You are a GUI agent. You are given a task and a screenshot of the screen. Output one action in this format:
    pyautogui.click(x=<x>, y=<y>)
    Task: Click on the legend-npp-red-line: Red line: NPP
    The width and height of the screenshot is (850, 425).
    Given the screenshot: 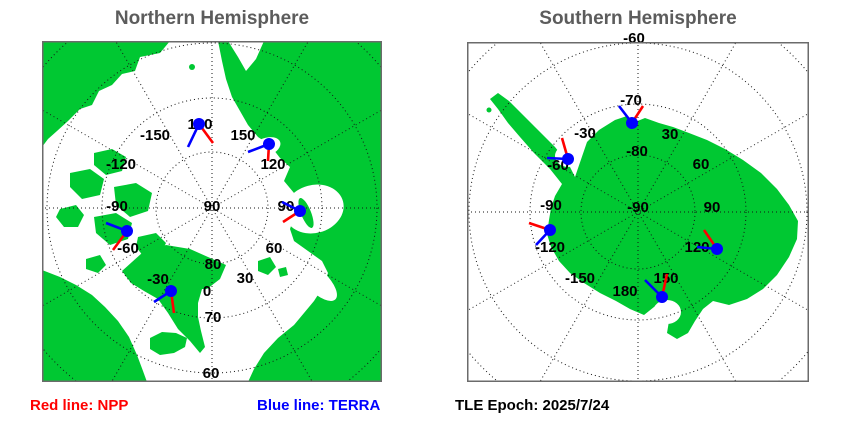 What is the action you would take?
    pyautogui.click(x=79, y=405)
    